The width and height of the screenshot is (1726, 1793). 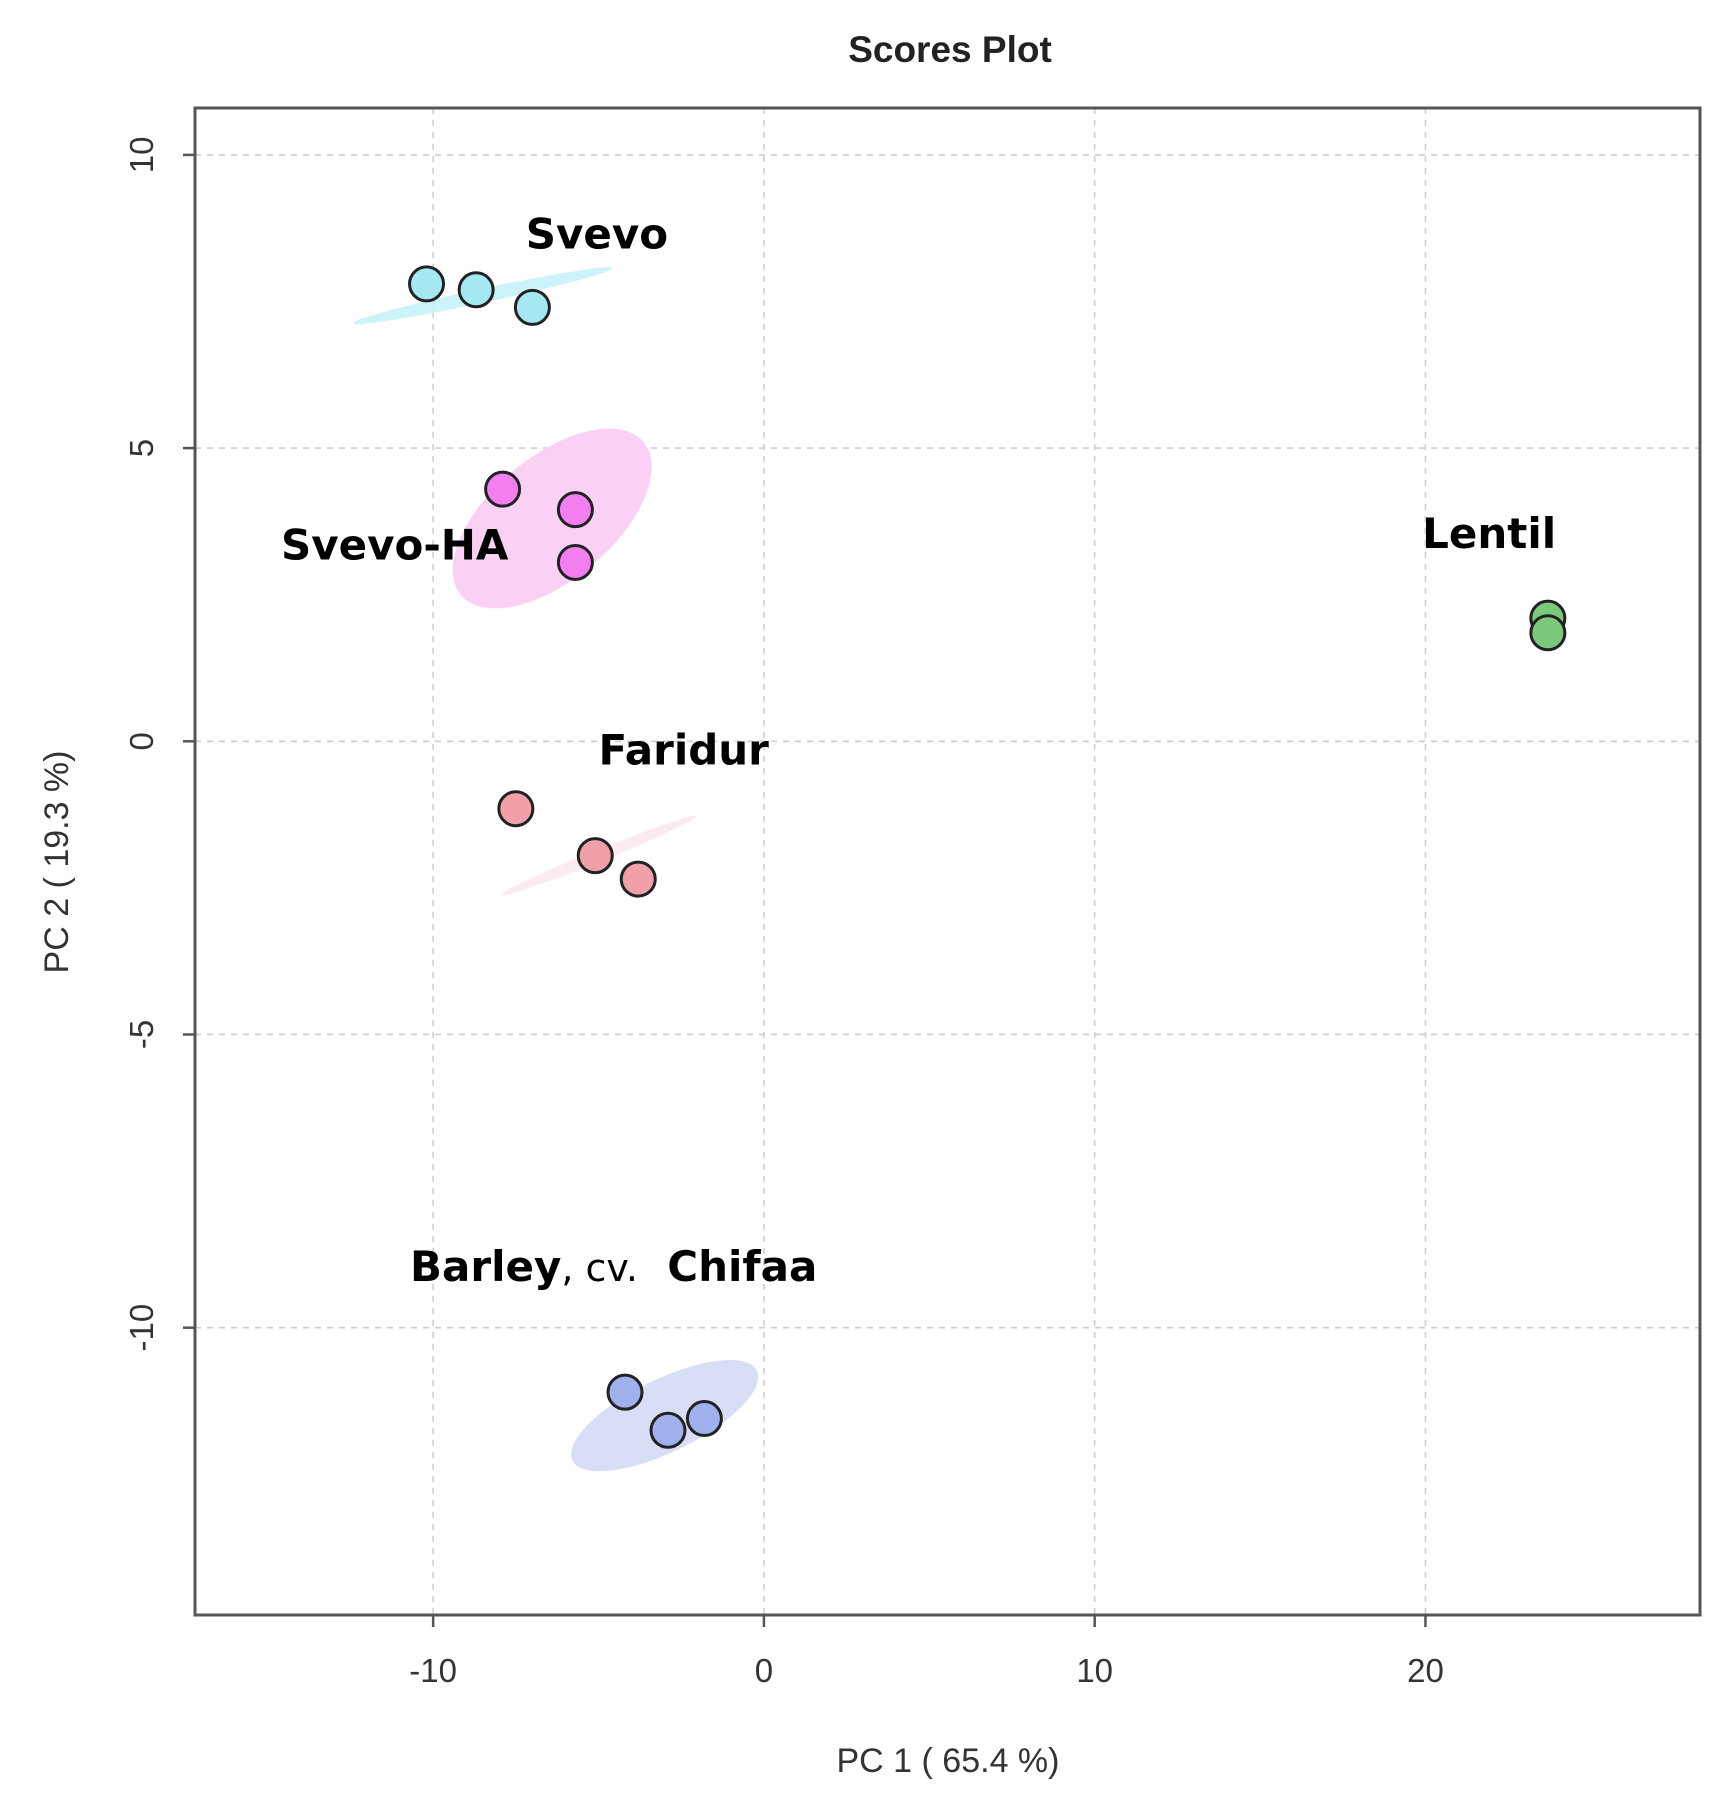 I want to click on group-label-main: Lentil, so click(x=1489, y=533).